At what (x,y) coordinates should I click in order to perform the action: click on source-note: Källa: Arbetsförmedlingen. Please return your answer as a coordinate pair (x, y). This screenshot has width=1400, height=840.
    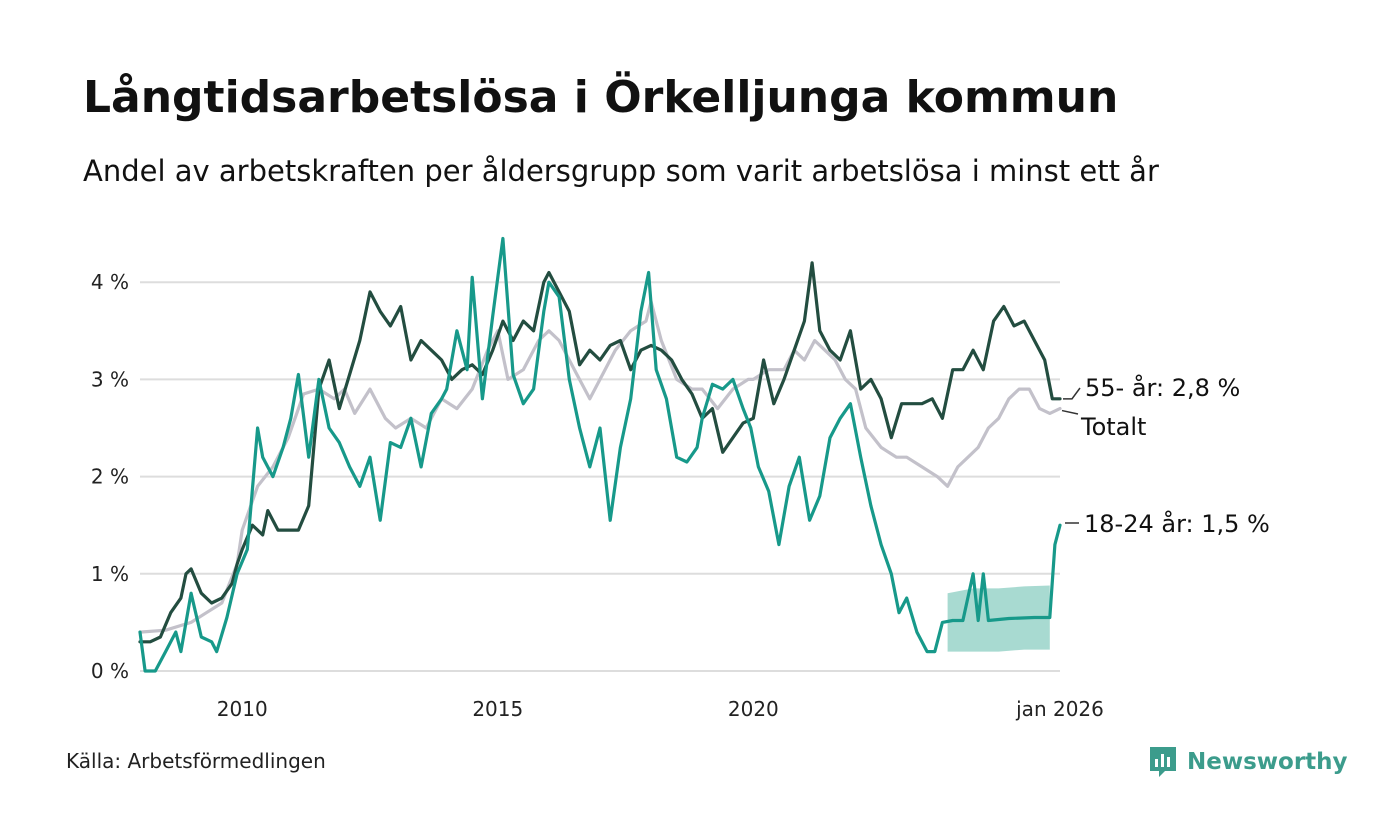
    Looking at the image, I should click on (196, 761).